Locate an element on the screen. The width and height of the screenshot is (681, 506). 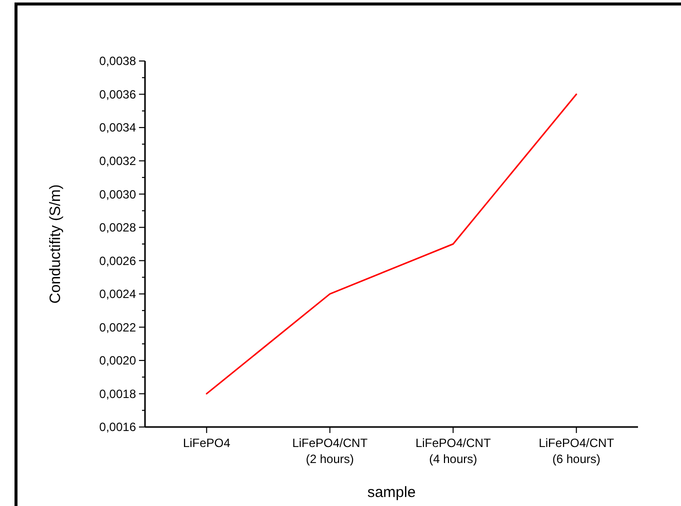
x-tick-label: LiFePO4/CNT (2 hours) is located at coordinates (330, 451).